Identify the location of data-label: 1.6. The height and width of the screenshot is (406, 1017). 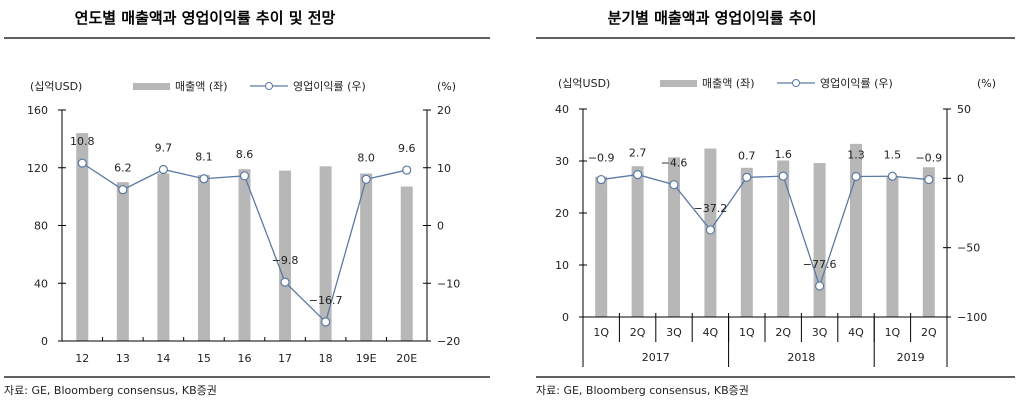
(783, 154).